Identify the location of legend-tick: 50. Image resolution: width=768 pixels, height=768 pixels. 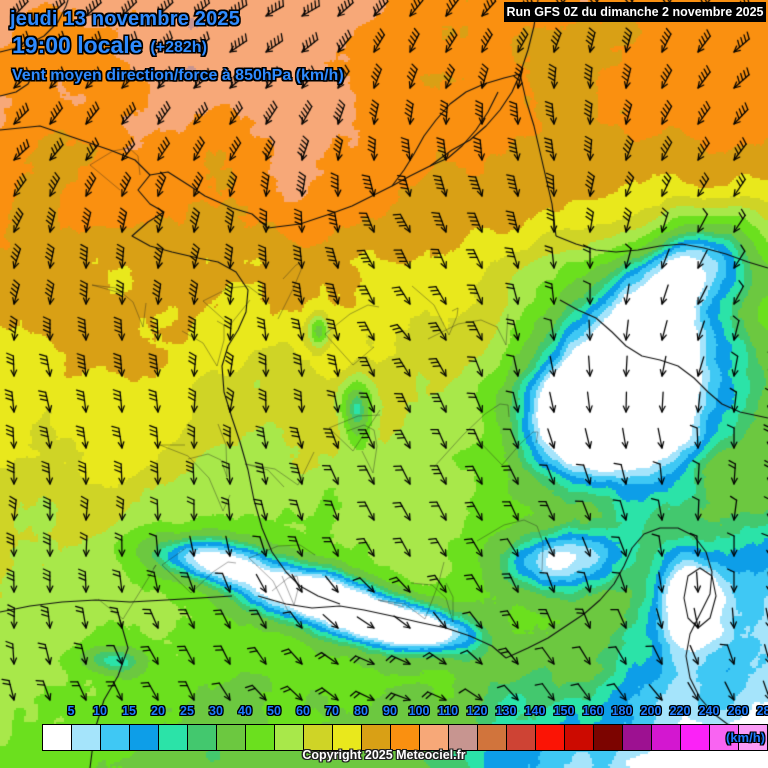
(274, 711).